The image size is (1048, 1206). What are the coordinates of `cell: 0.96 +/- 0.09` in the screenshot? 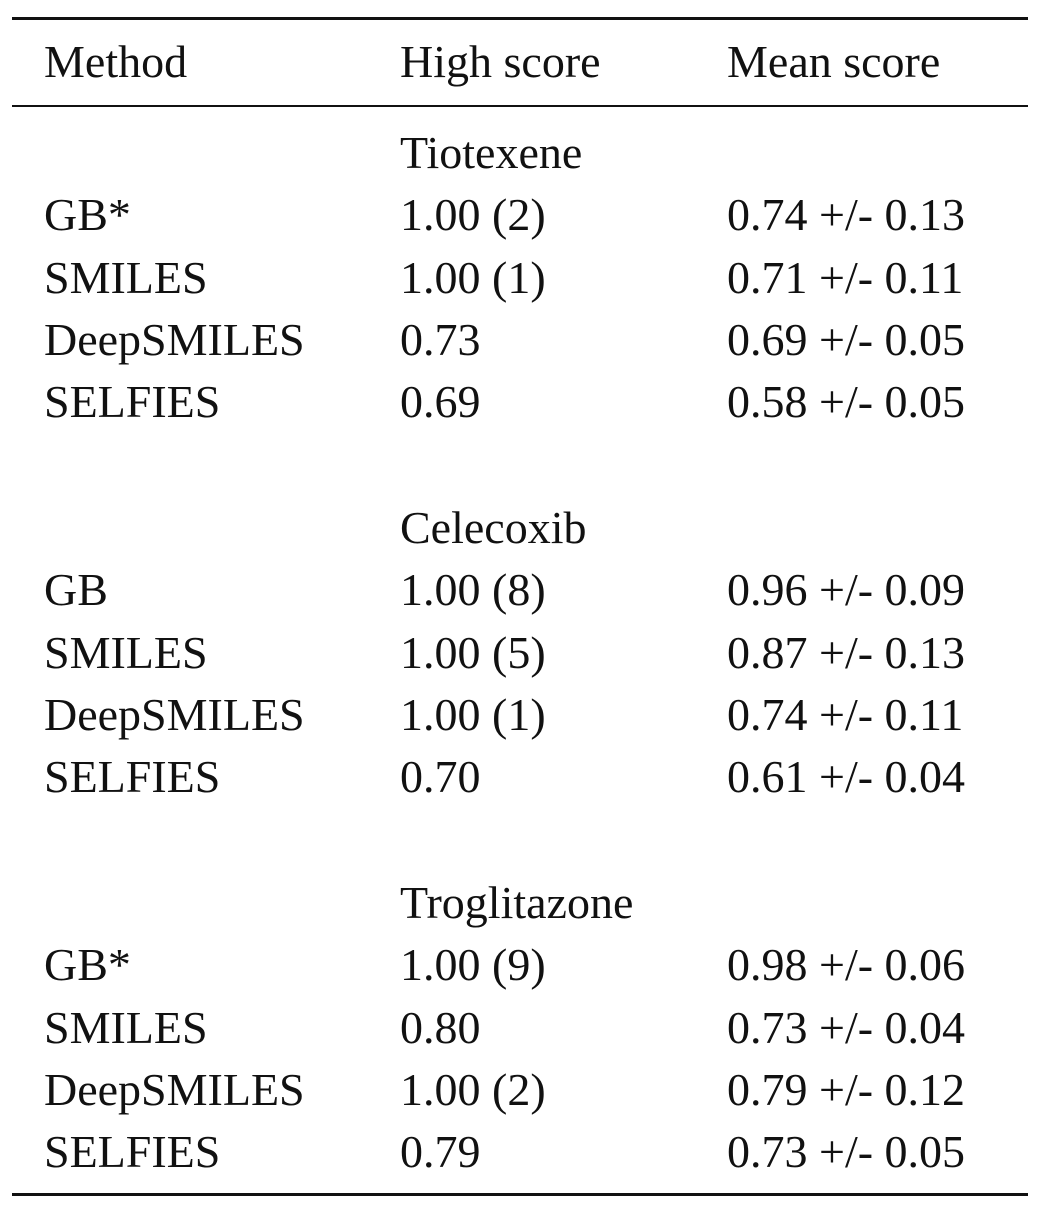 It's located at (846, 590).